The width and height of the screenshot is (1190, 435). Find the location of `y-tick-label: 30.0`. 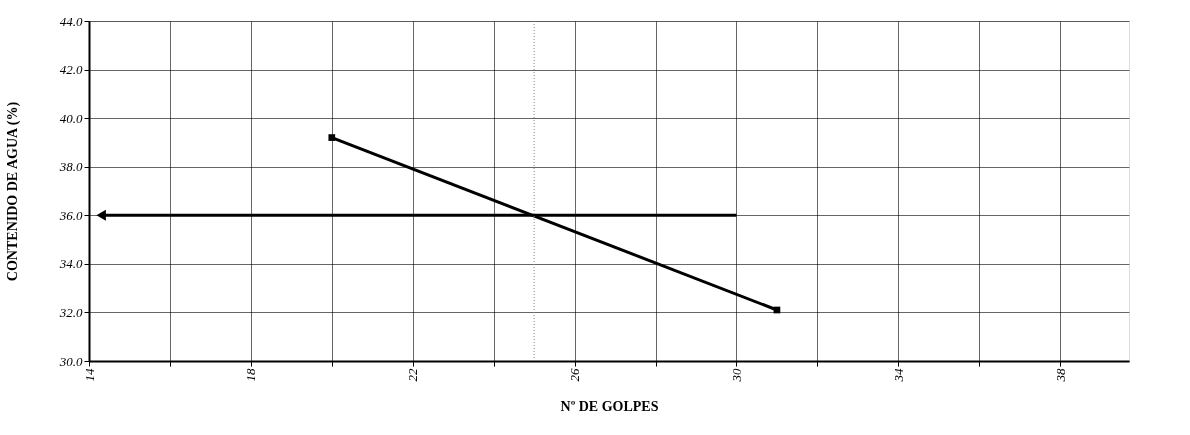

y-tick-label: 30.0 is located at coordinates (70, 361).